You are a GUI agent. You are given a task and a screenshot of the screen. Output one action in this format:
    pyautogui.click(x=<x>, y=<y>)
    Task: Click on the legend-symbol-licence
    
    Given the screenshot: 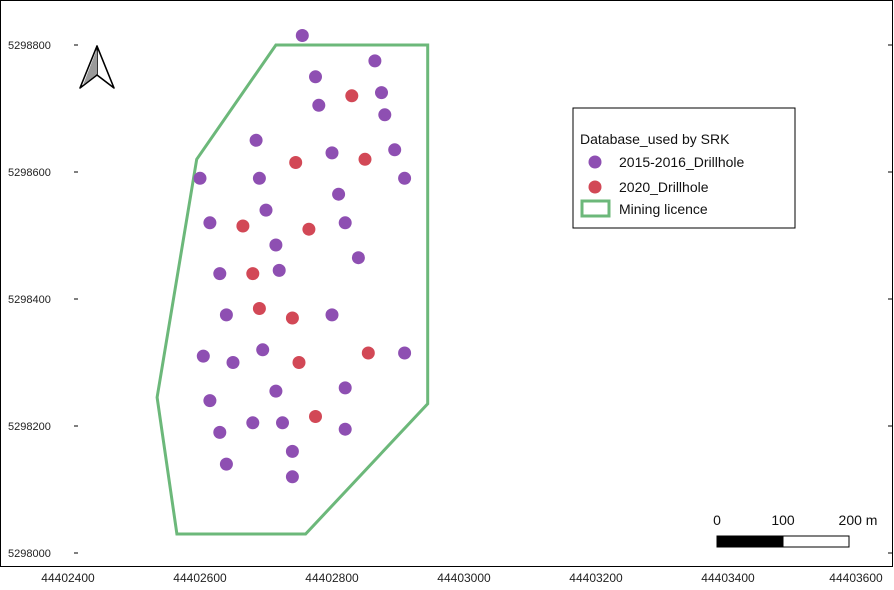 What is the action you would take?
    pyautogui.click(x=595, y=208)
    